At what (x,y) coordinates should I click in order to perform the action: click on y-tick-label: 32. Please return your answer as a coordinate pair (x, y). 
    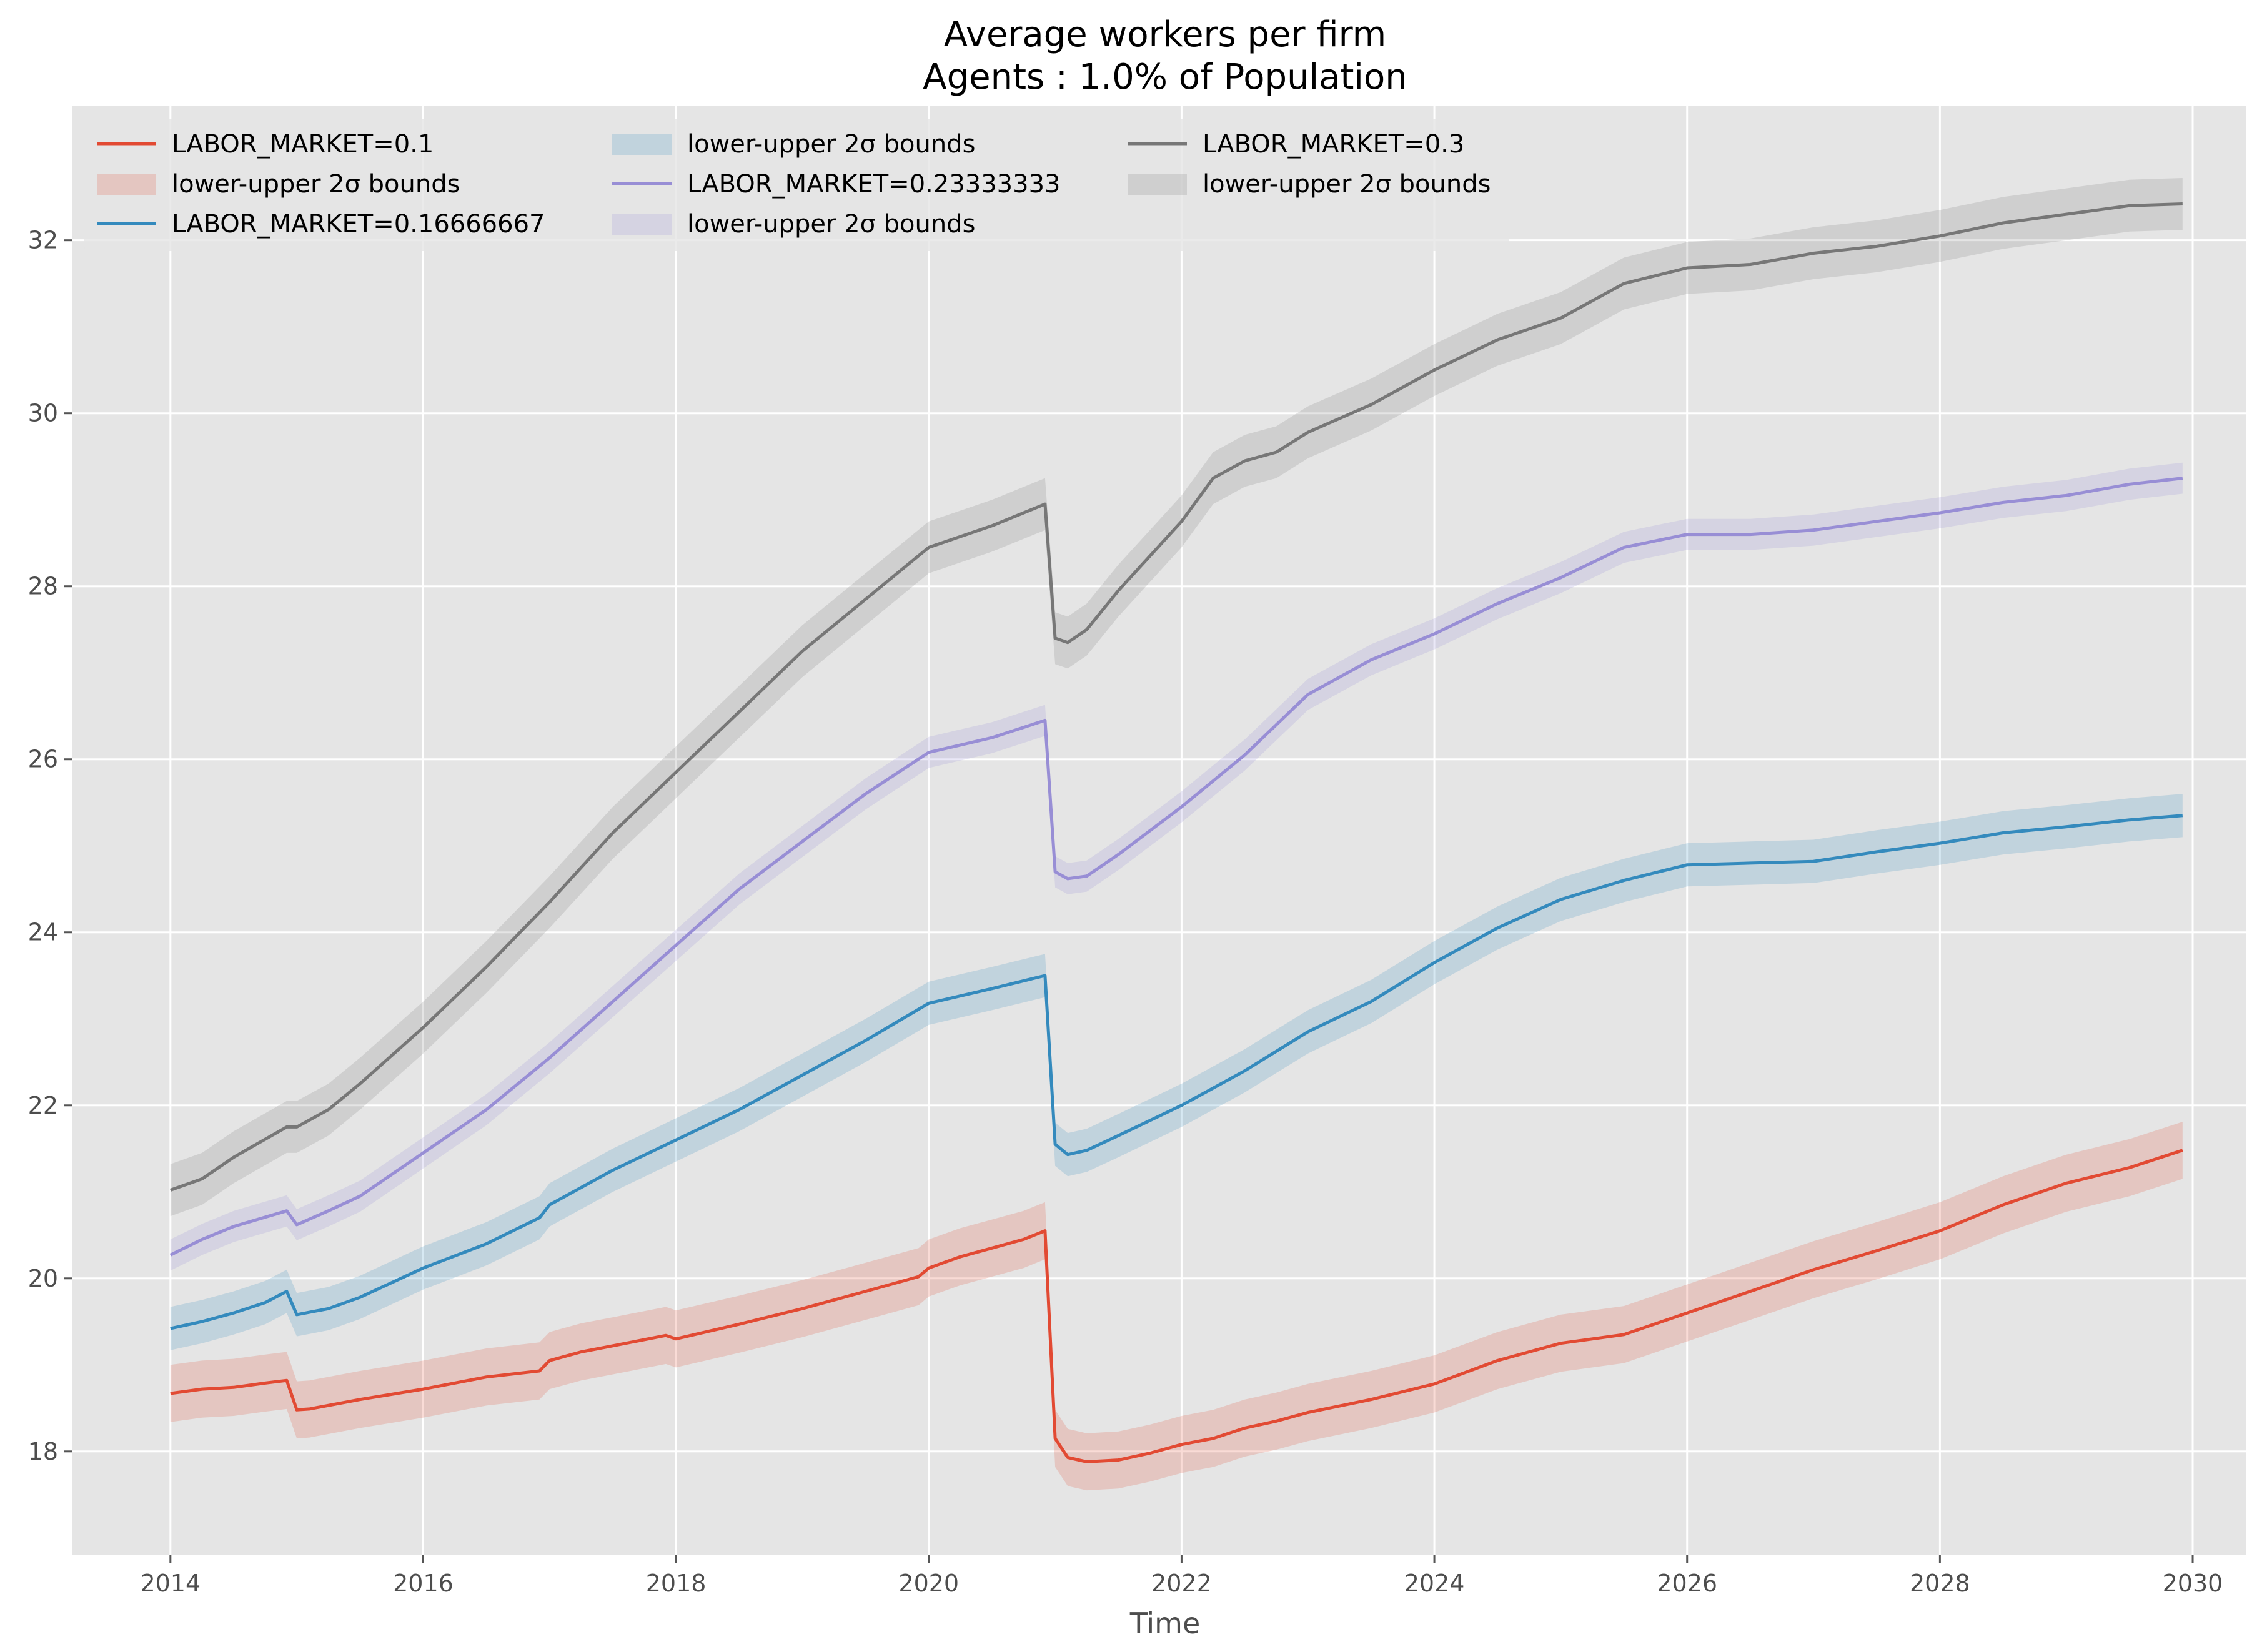
    Looking at the image, I should click on (43, 240).